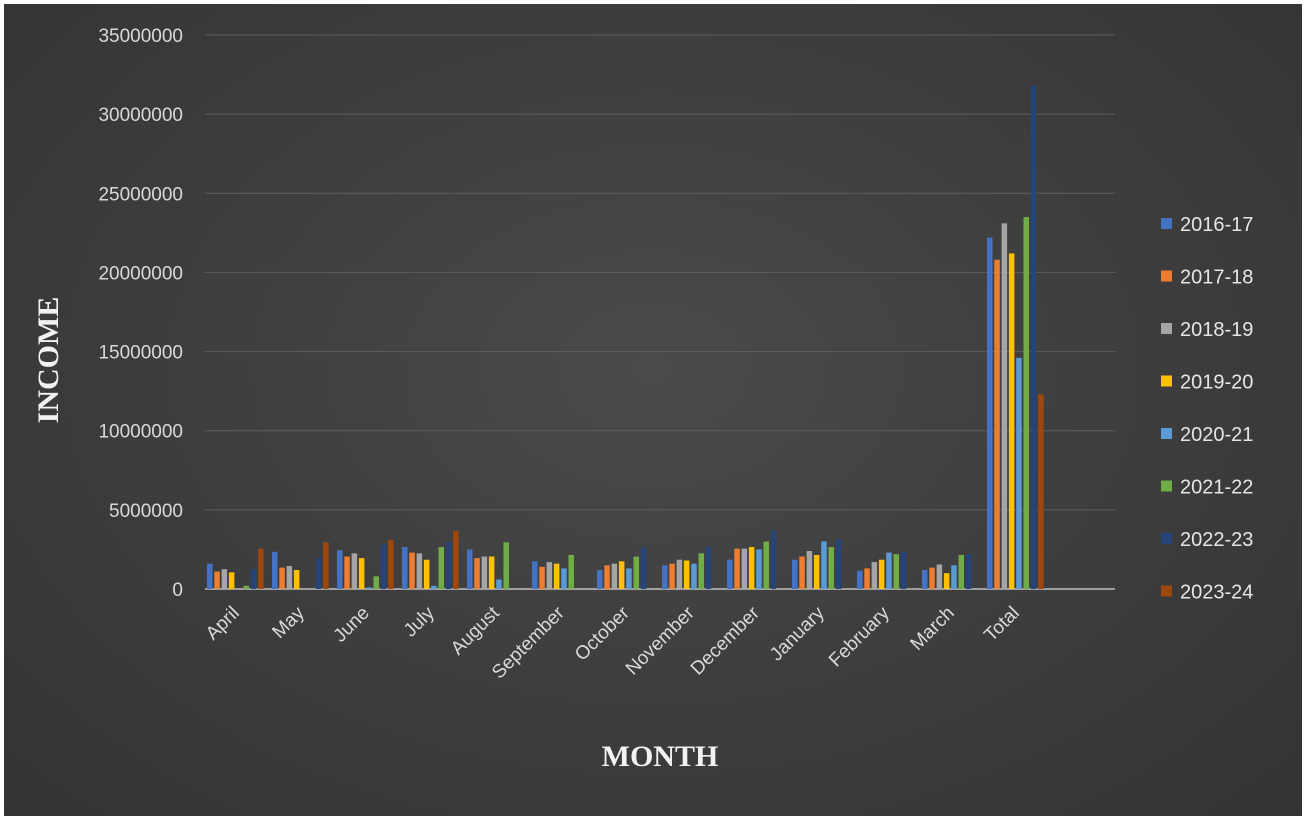 Image resolution: width=1306 pixels, height=820 pixels. Describe the element at coordinates (744, 568) in the screenshot. I see `bar-2018-19-December` at that location.